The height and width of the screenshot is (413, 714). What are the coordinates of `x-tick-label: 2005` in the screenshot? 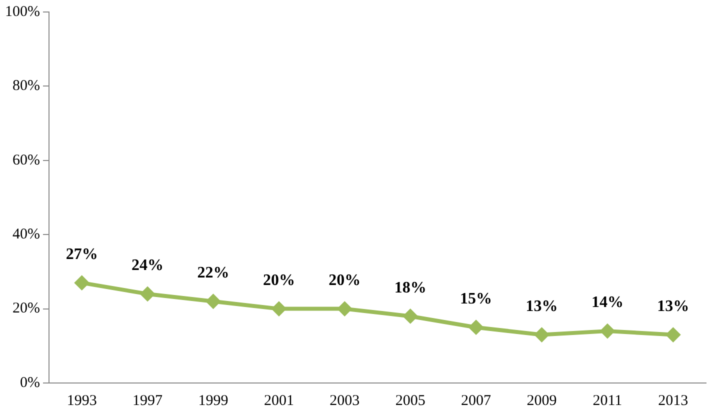 It's located at (410, 400).